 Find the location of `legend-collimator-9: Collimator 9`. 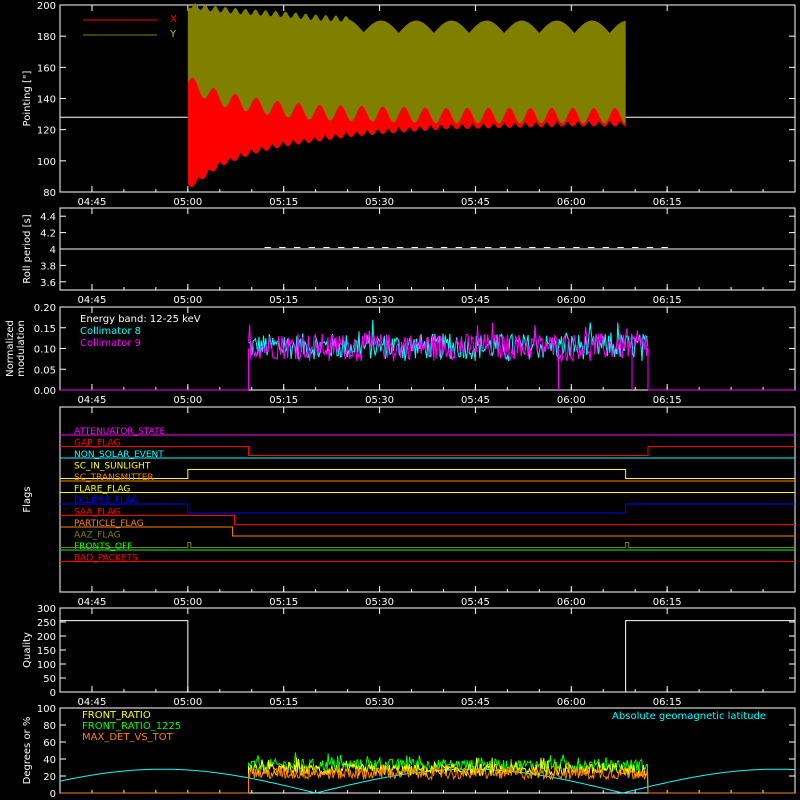

legend-collimator-9: Collimator 9 is located at coordinates (110, 343).